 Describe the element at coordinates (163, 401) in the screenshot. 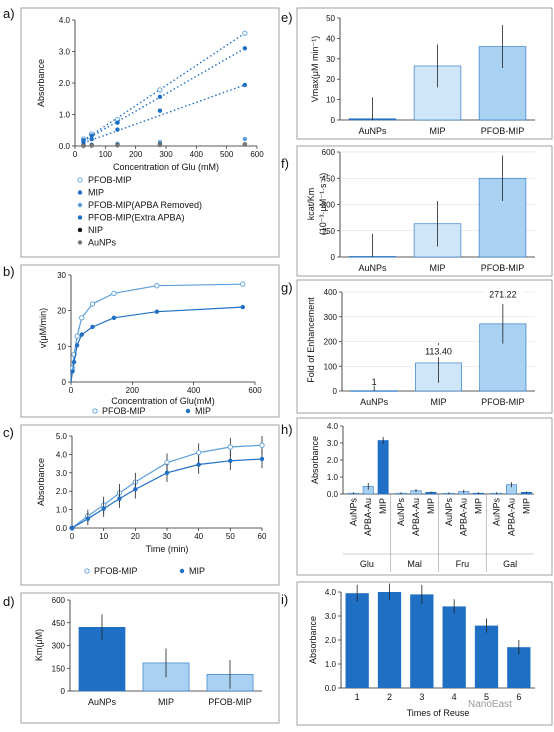

I see `x-axis-label: Concentration of Glu(mM)` at that location.